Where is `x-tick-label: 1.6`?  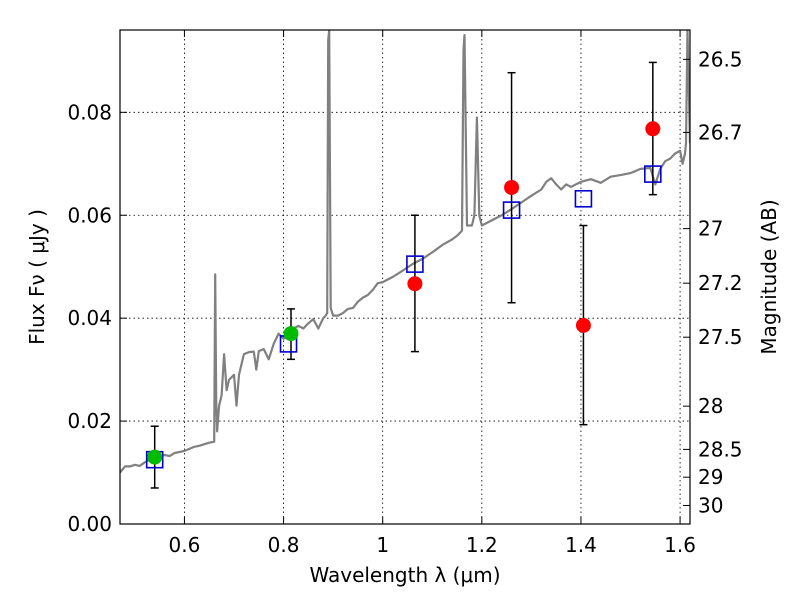 x-tick-label: 1.6 is located at coordinates (680, 545).